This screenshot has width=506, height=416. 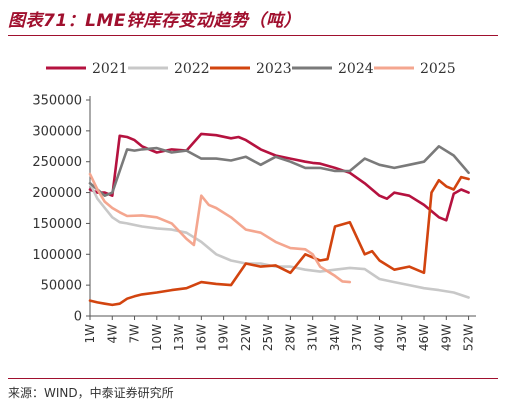 I want to click on legend-label-2021: 2021, so click(x=110, y=69).